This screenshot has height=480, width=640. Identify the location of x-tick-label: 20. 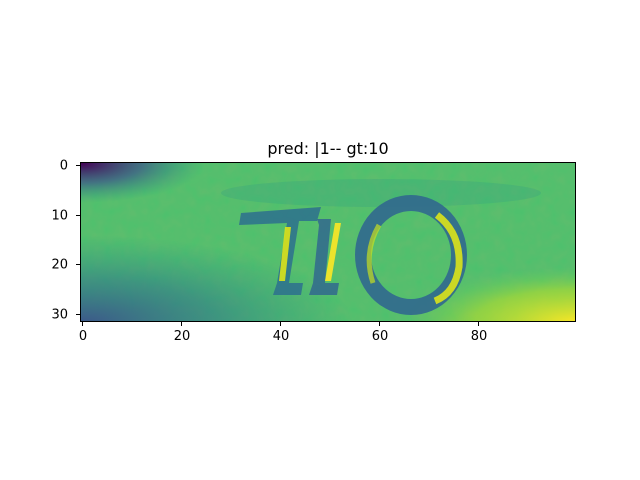
(182, 336).